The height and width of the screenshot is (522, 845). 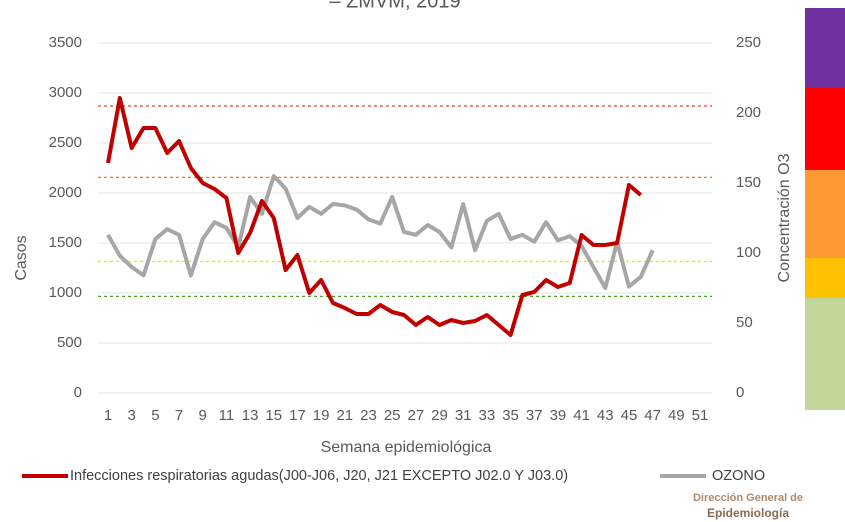 What do you see at coordinates (132, 415) in the screenshot?
I see `x-tick-label: 3` at bounding box center [132, 415].